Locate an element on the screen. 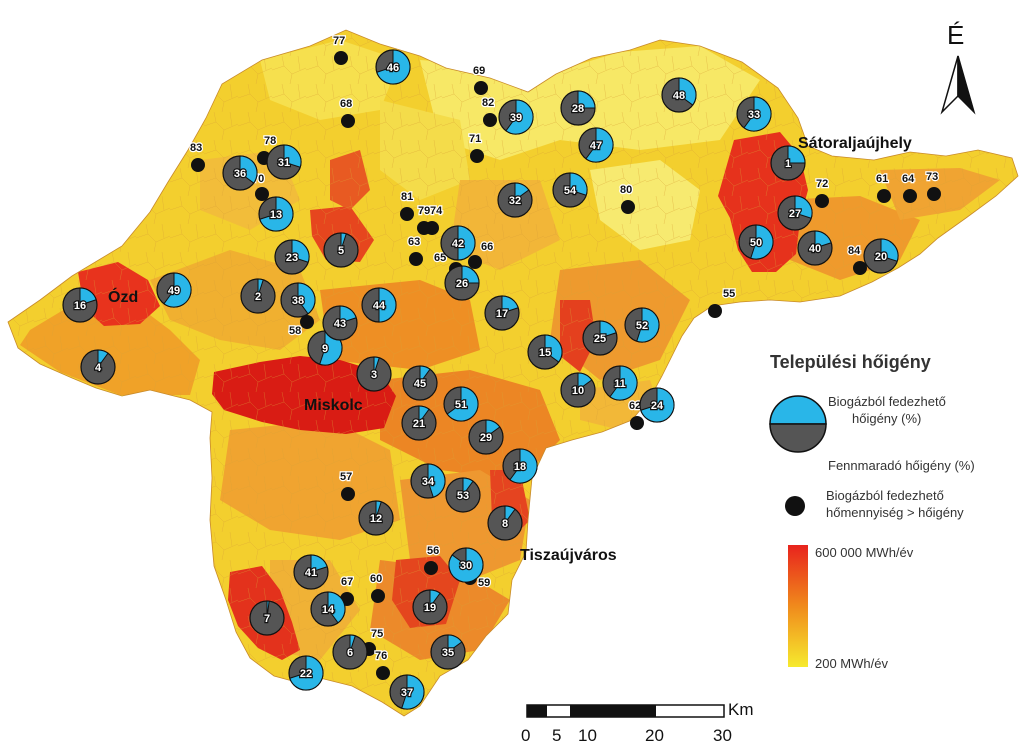  dot-site-66: 66 is located at coordinates (481, 254).